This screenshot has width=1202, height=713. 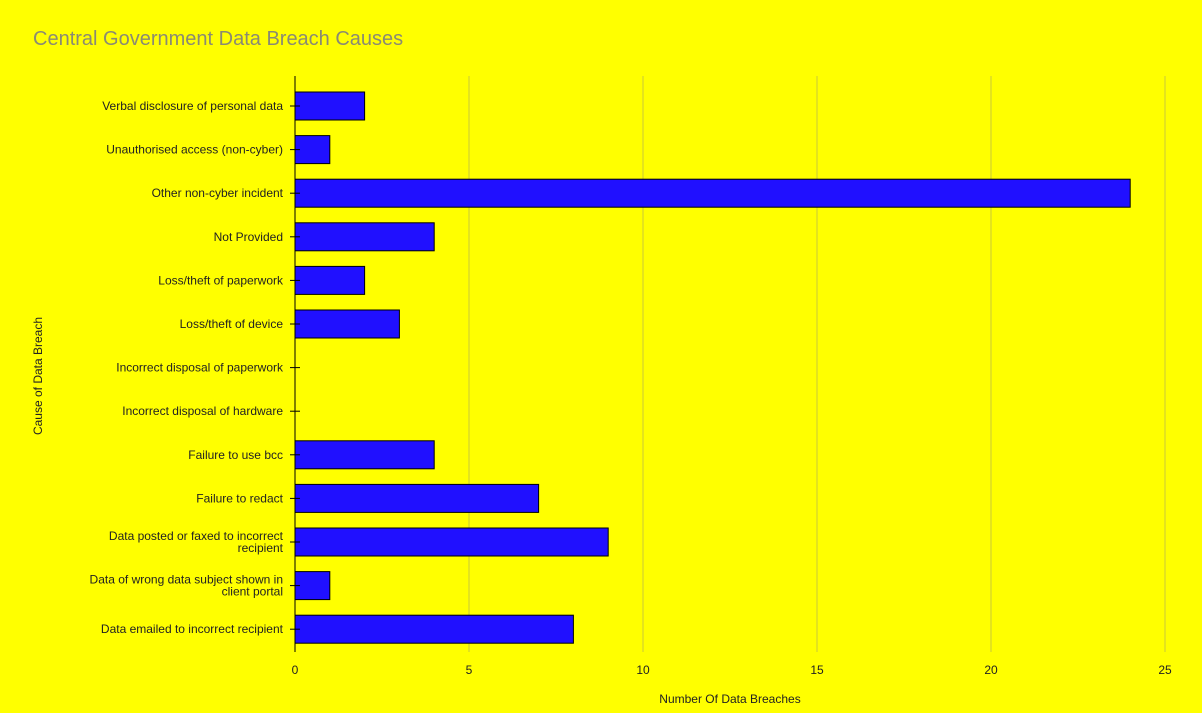 What do you see at coordinates (38, 376) in the screenshot?
I see `y-axis-title: Cause of Data Breach` at bounding box center [38, 376].